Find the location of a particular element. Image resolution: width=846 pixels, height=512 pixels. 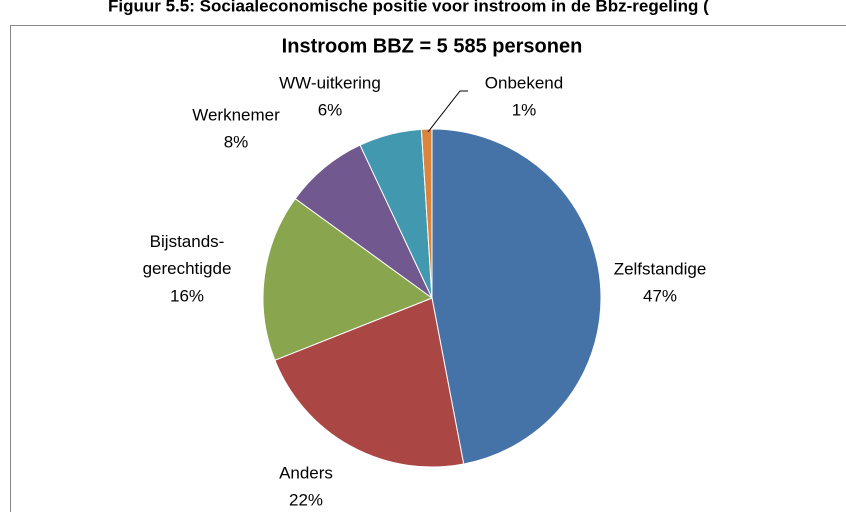

value-label: 6% is located at coordinates (330, 109).